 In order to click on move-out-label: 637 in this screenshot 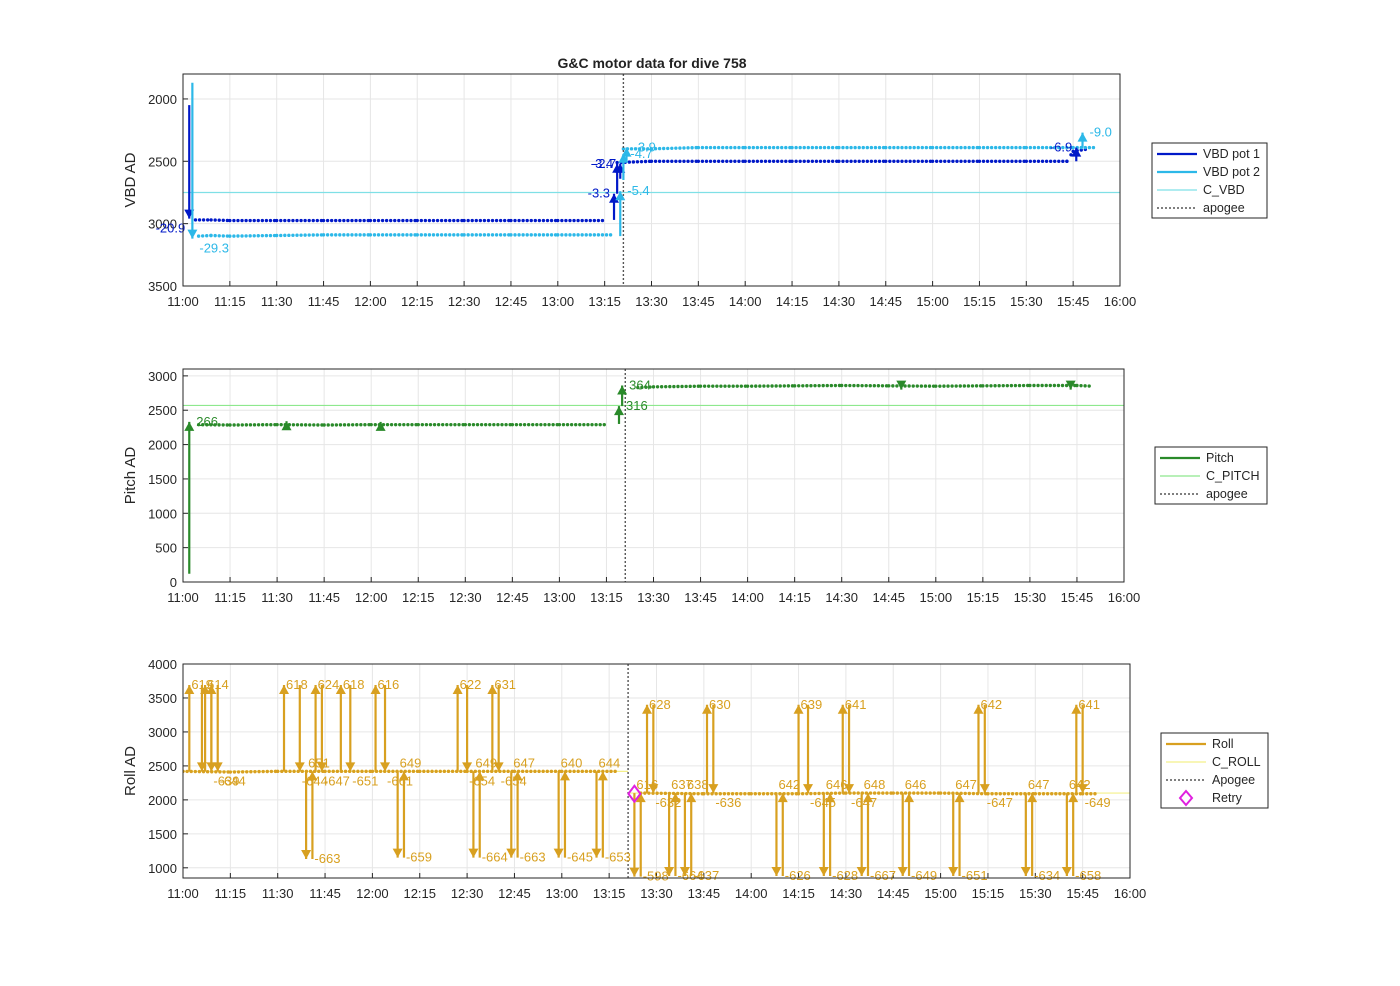, I will do `click(682, 784)`.